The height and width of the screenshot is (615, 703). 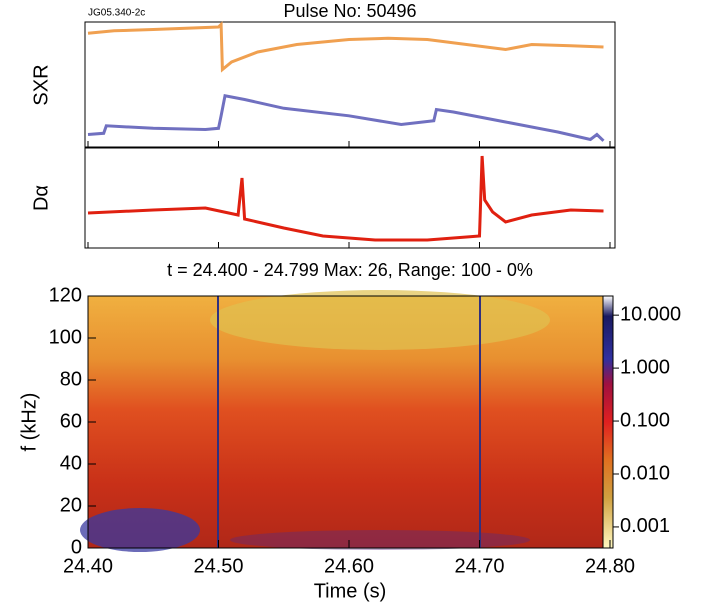 I want to click on y-tick-label: 80, so click(x=71, y=379).